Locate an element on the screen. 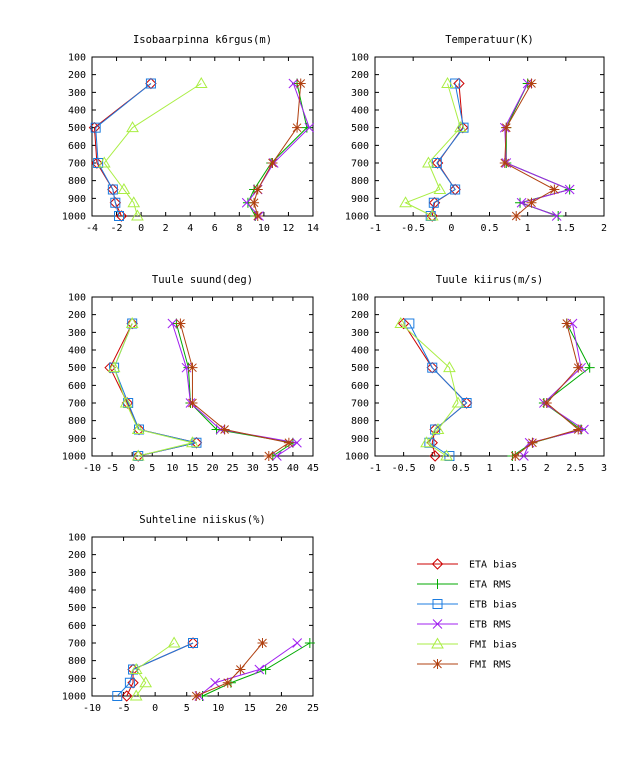  x-tick-label: 0.5 is located at coordinates (489, 228).